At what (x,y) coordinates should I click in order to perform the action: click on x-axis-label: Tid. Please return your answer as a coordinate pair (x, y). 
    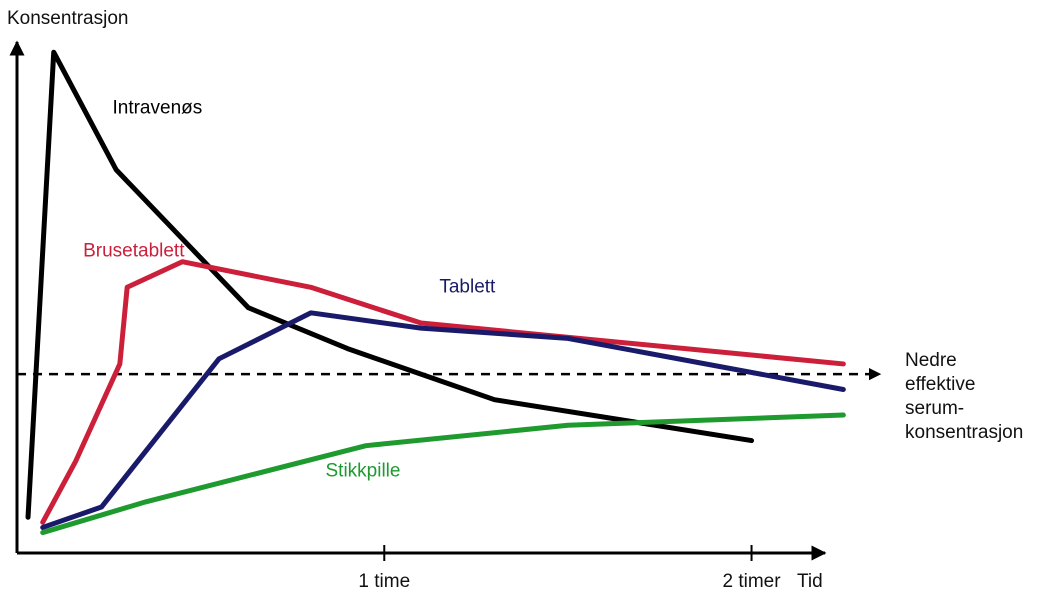
    Looking at the image, I should click on (810, 581).